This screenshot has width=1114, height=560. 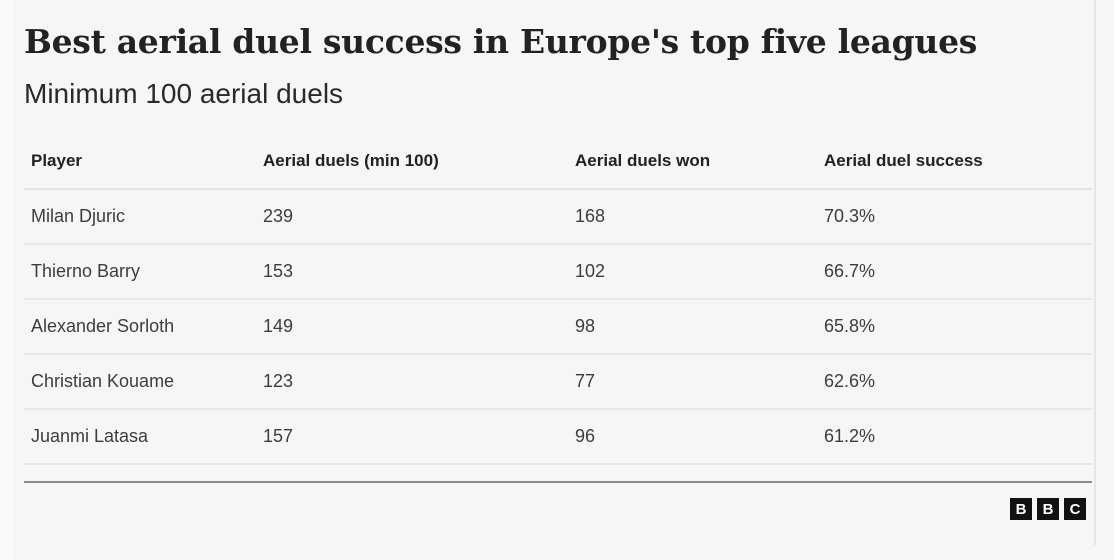 I want to click on cell-duels-won: 77, so click(x=692, y=382).